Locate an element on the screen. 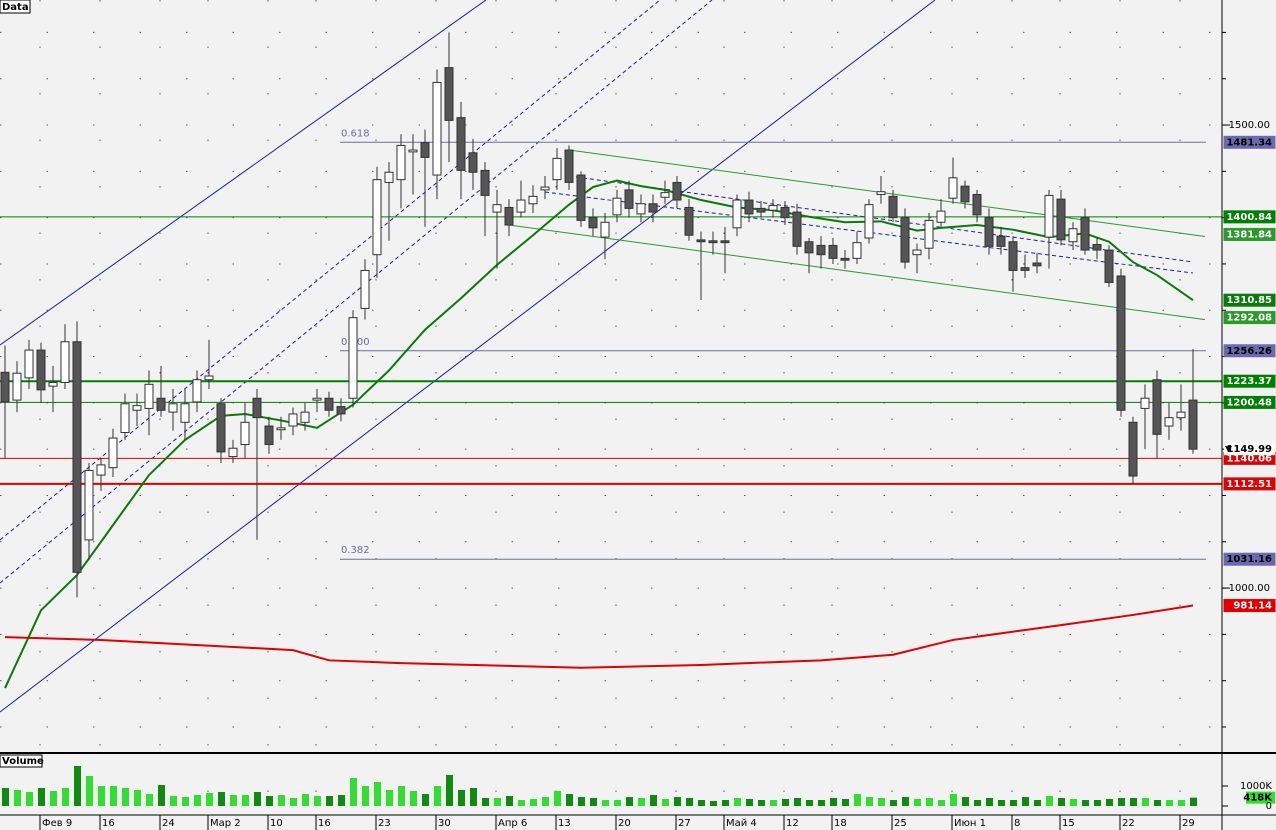 The image size is (1276, 830). level-value-box is located at coordinates (1249, 381).